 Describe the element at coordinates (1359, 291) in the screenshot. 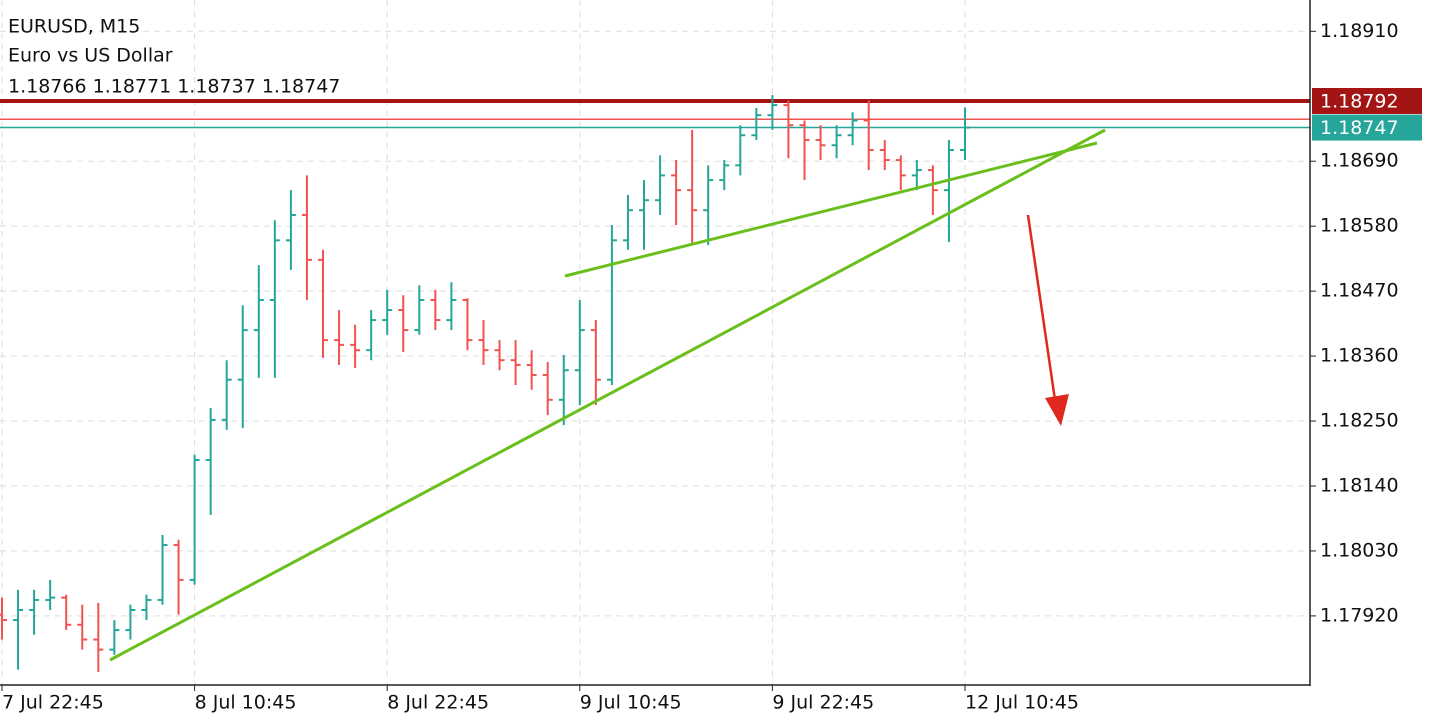

I see `y-tick-label: 1.18470` at that location.